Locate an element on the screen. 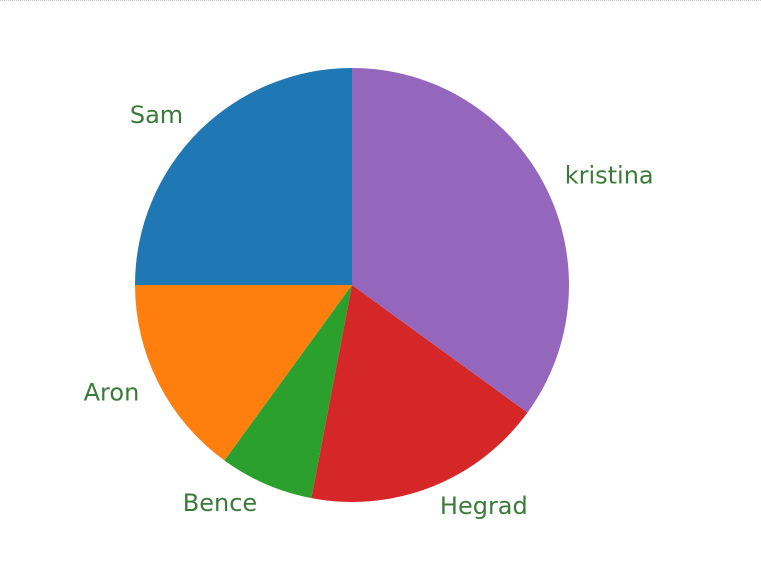 This screenshot has width=761, height=579. pie-label-bence: Bence is located at coordinates (220, 503).